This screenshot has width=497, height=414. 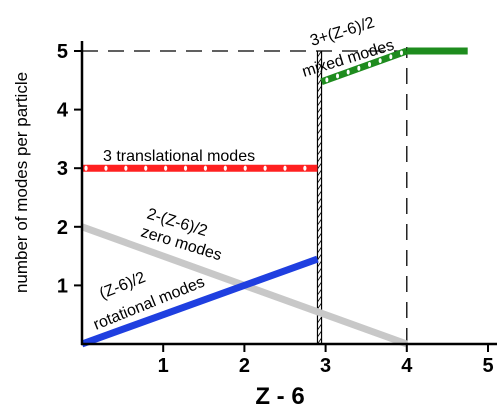 I want to click on x-tick-label: 1, so click(x=163, y=366).